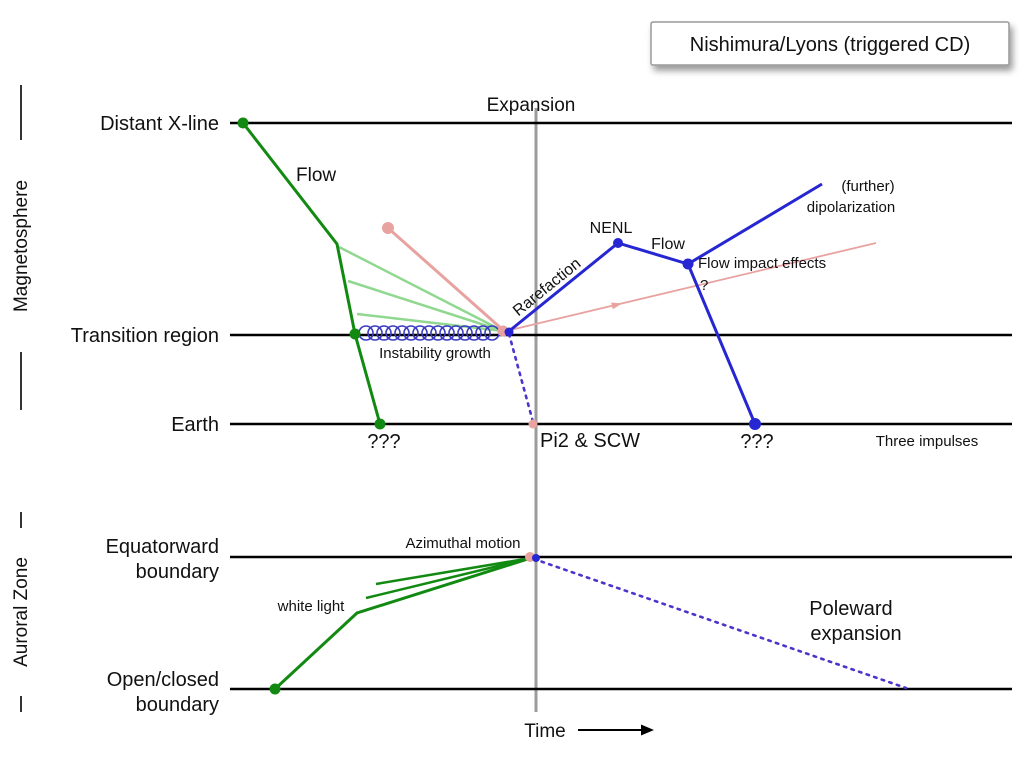  Describe the element at coordinates (851, 207) in the screenshot. I see `further-dipolarization-label-2: dipolarization` at that location.